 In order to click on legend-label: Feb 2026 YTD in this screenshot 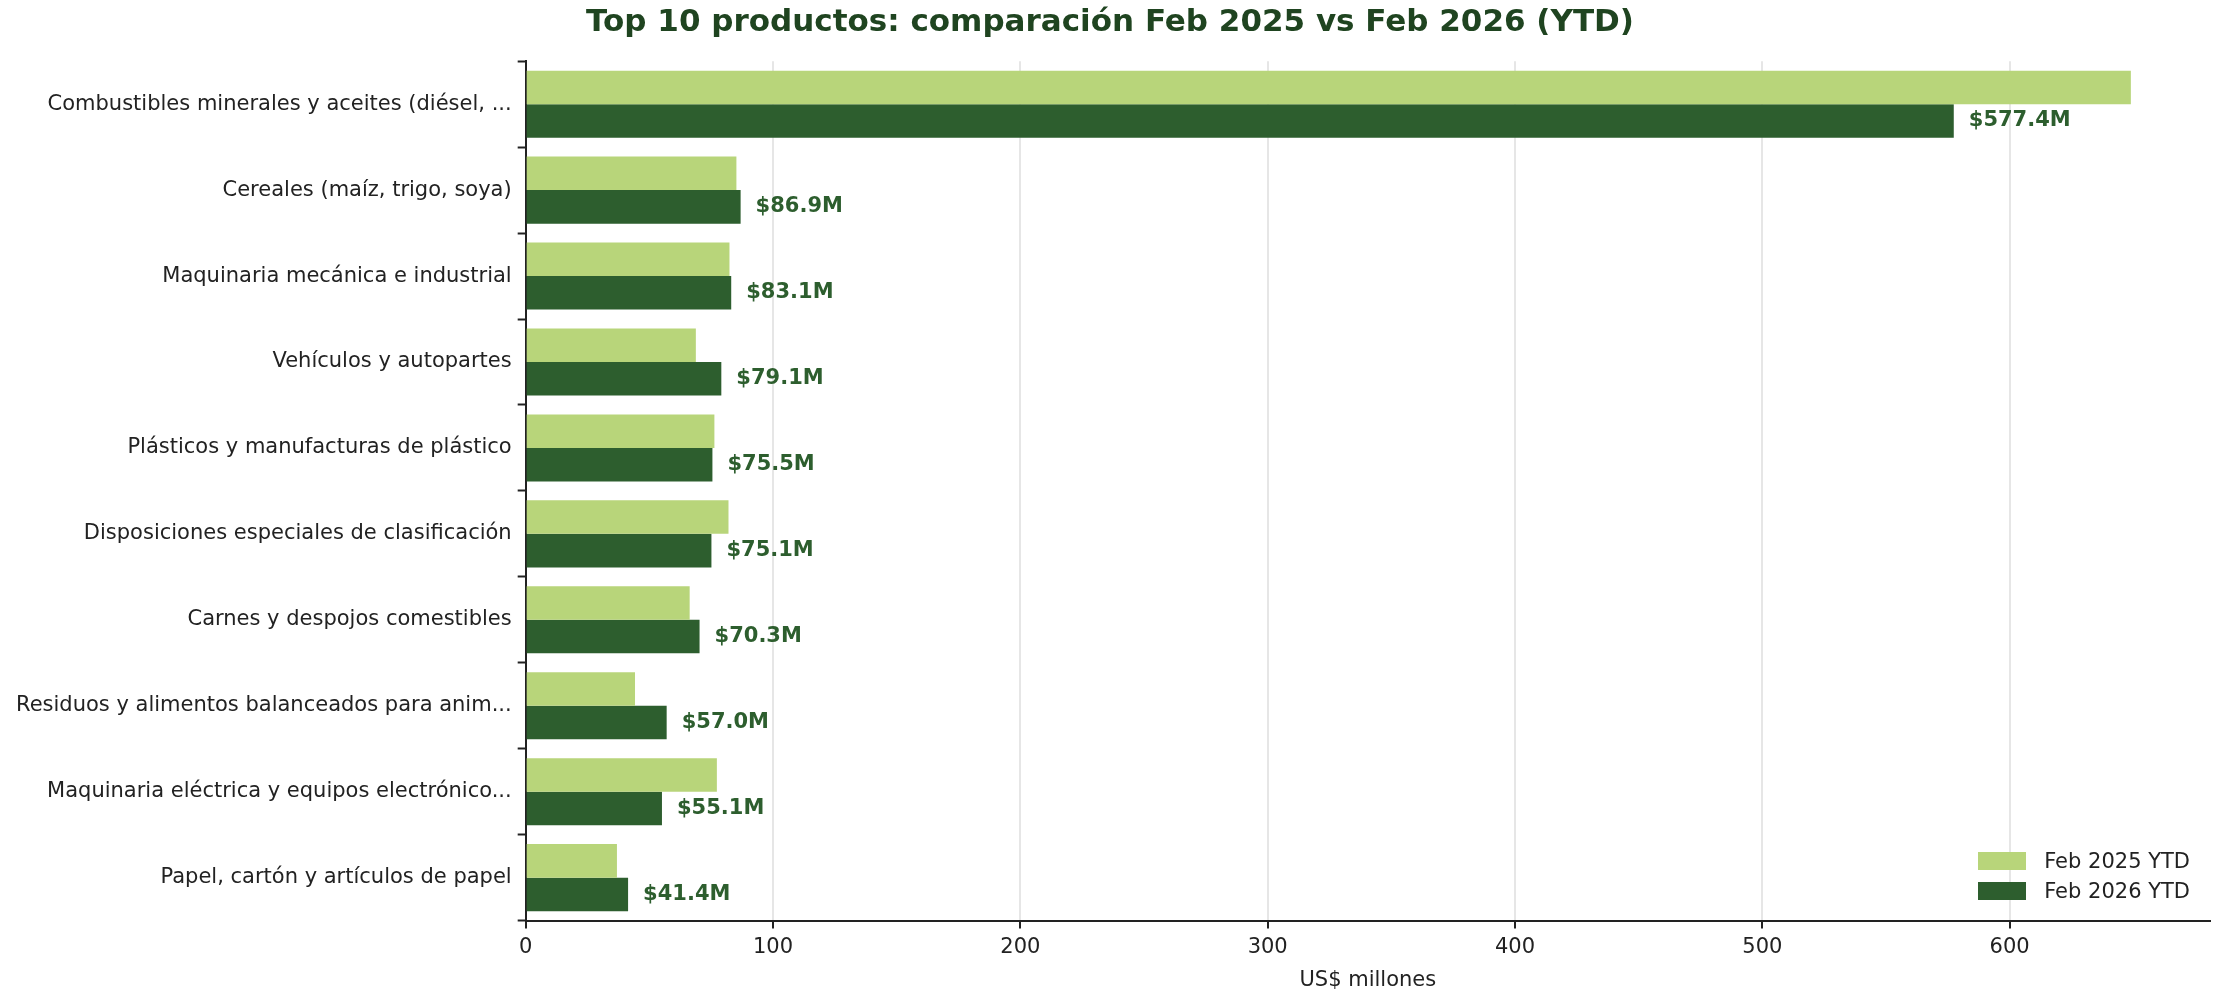, I will do `click(2117, 890)`.